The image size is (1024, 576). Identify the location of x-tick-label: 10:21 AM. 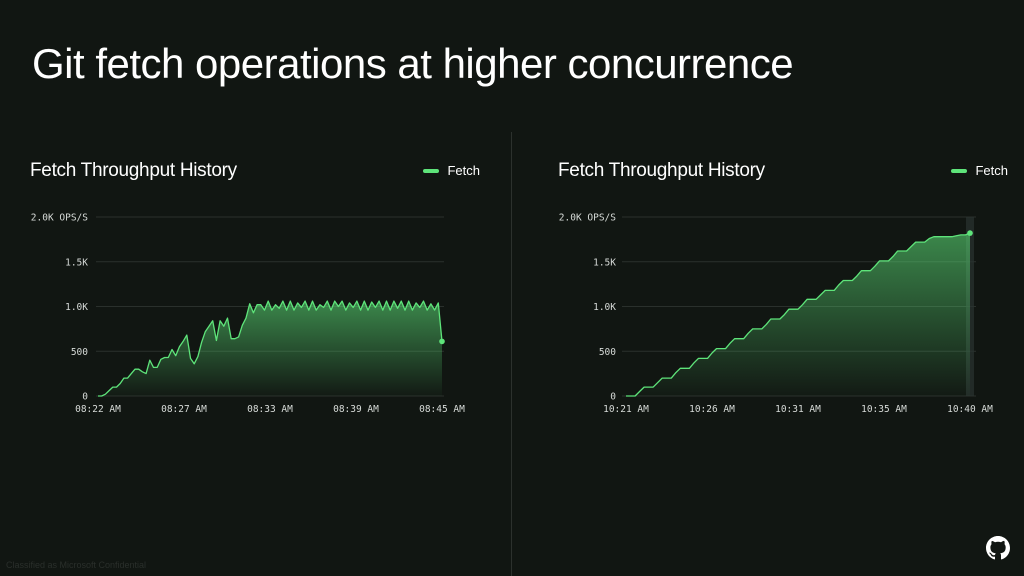
(626, 409).